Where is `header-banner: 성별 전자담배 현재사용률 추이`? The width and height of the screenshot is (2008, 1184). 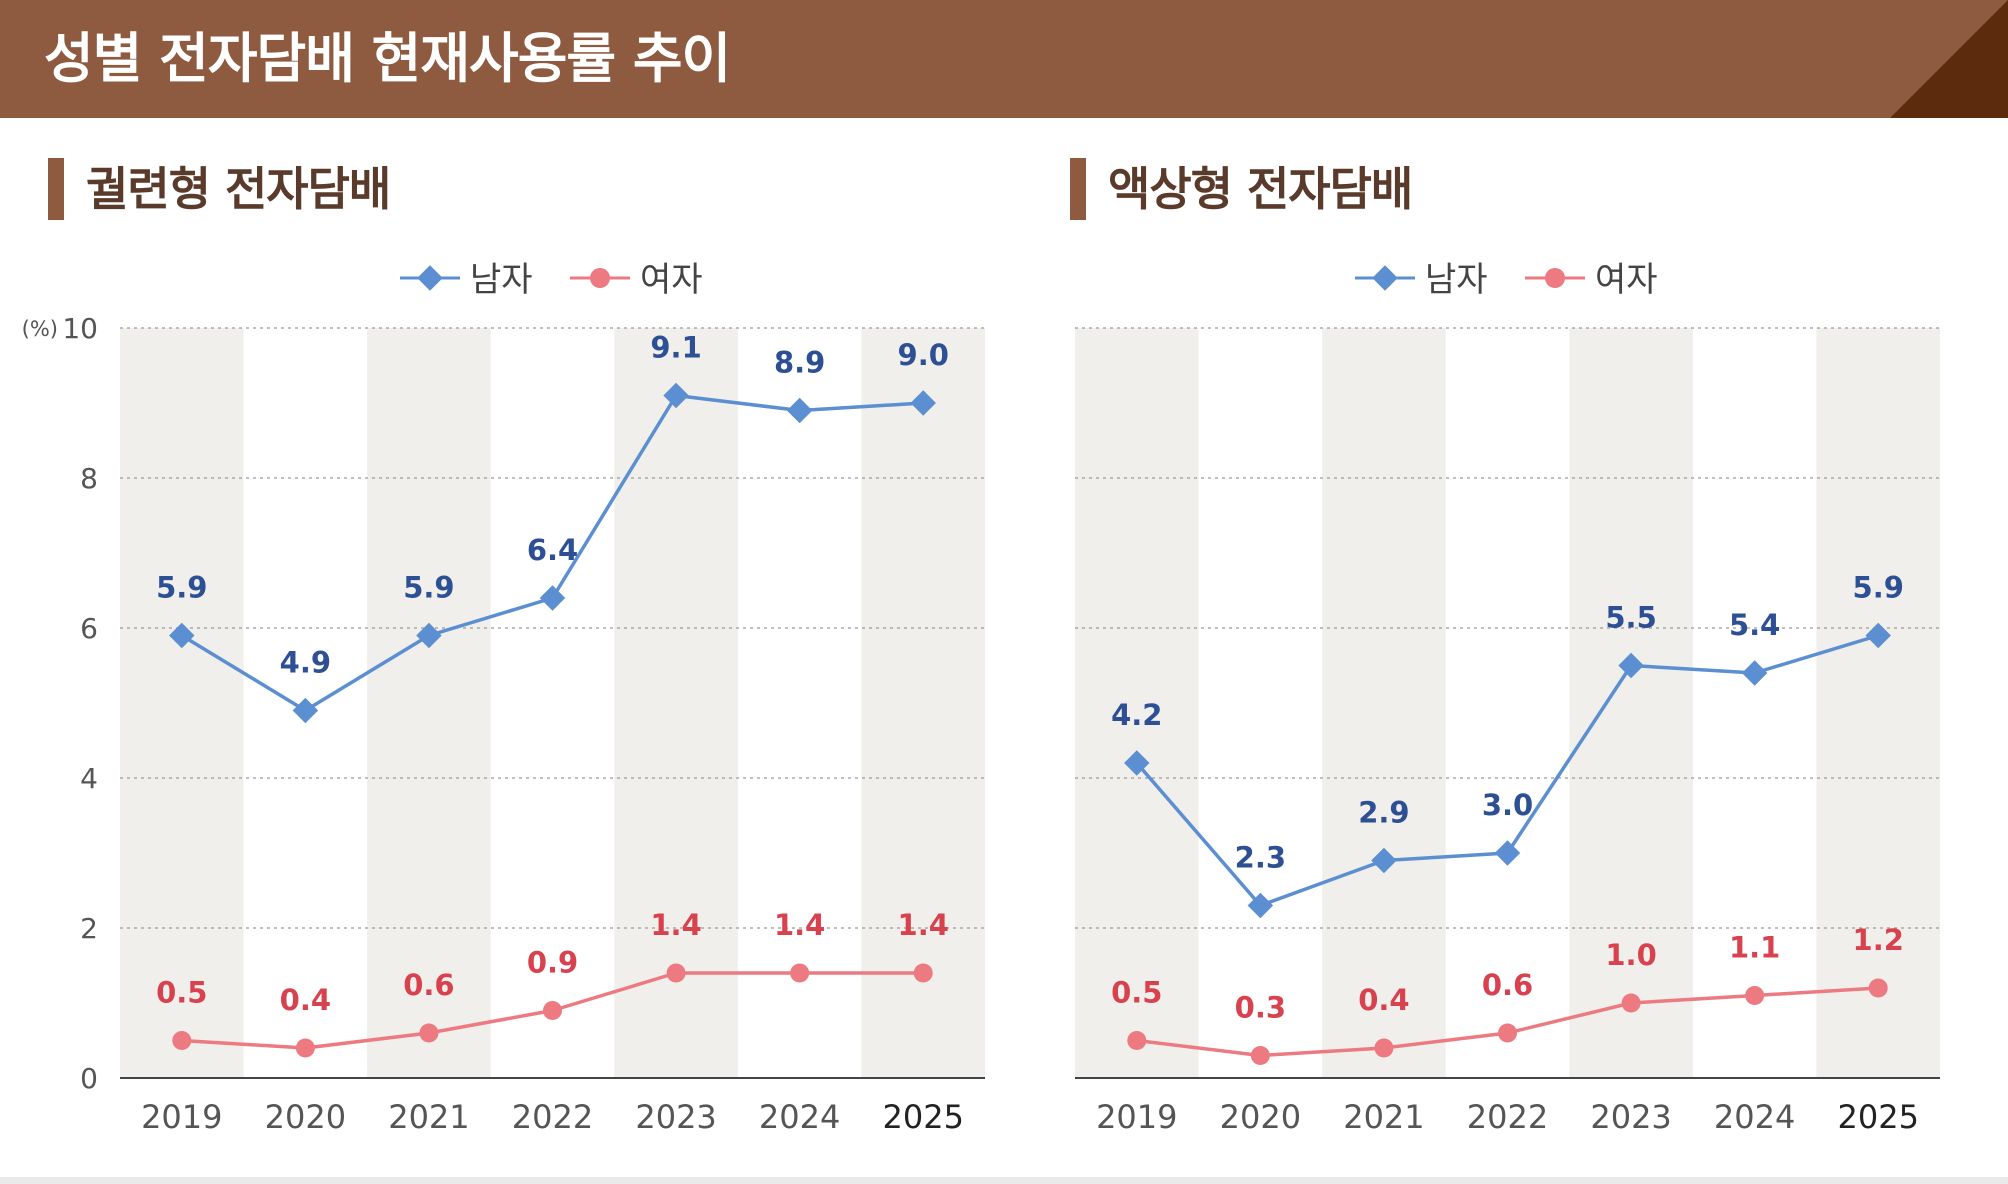 header-banner: 성별 전자담배 현재사용률 추이 is located at coordinates (1004, 59).